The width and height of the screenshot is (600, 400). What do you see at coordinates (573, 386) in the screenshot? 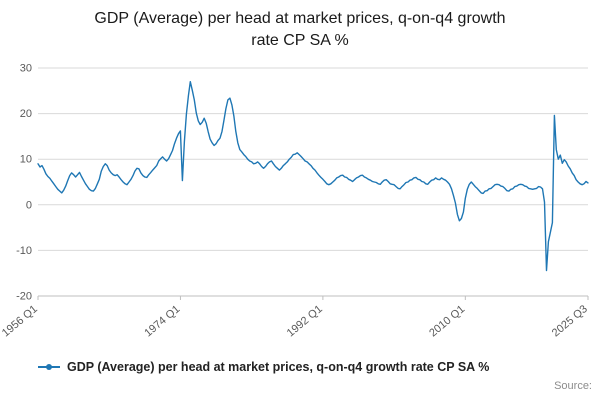
I see `source-label: Source:` at bounding box center [573, 386].